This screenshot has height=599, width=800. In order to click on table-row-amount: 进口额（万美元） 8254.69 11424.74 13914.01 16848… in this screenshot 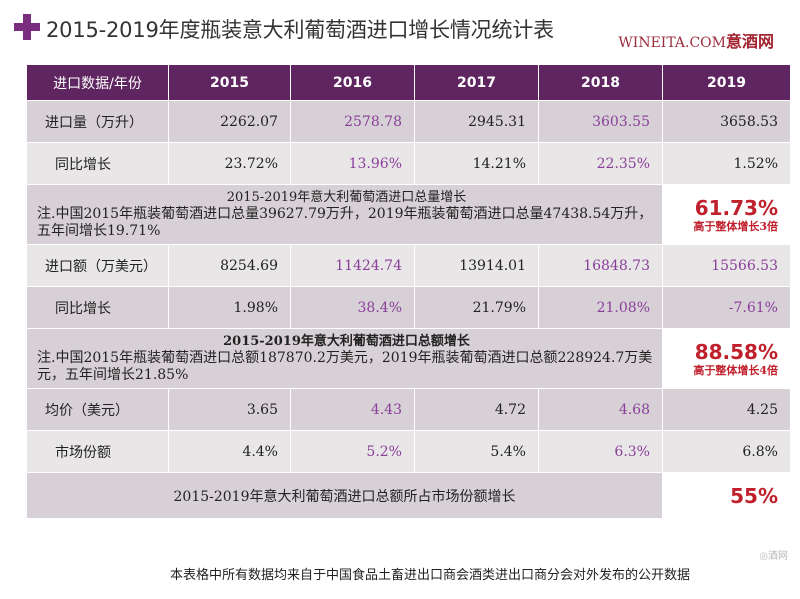, I will do `click(408, 265)`.